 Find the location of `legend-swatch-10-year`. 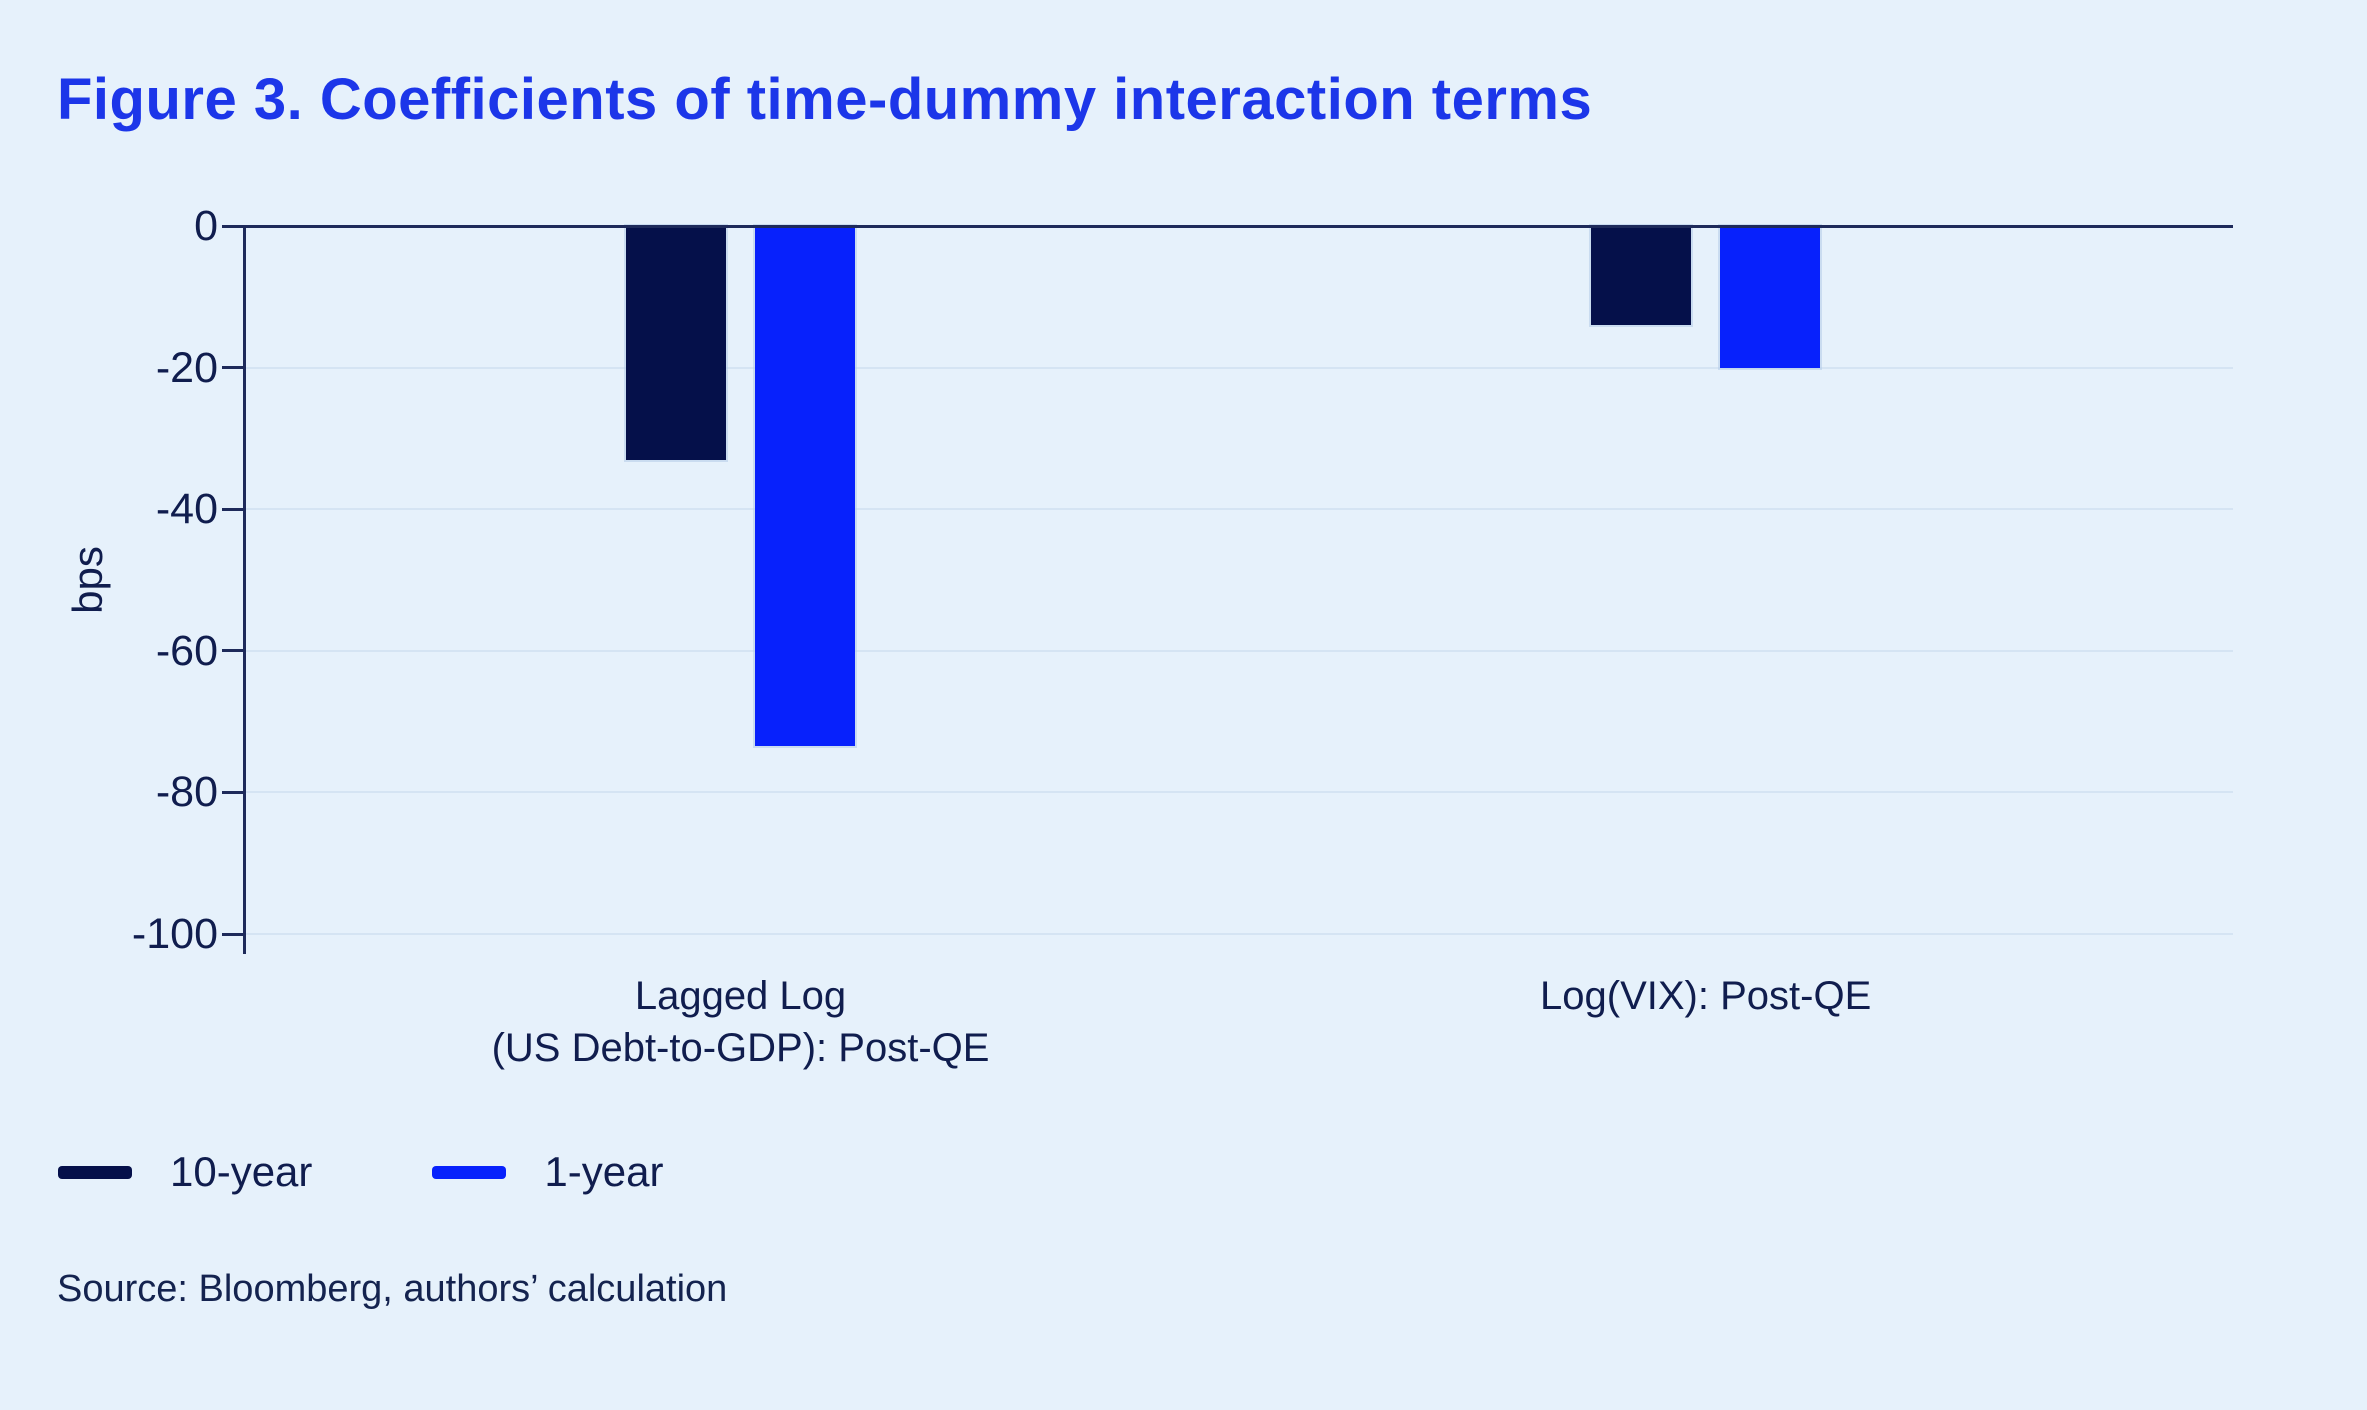

legend-swatch-10-year is located at coordinates (95, 1172).